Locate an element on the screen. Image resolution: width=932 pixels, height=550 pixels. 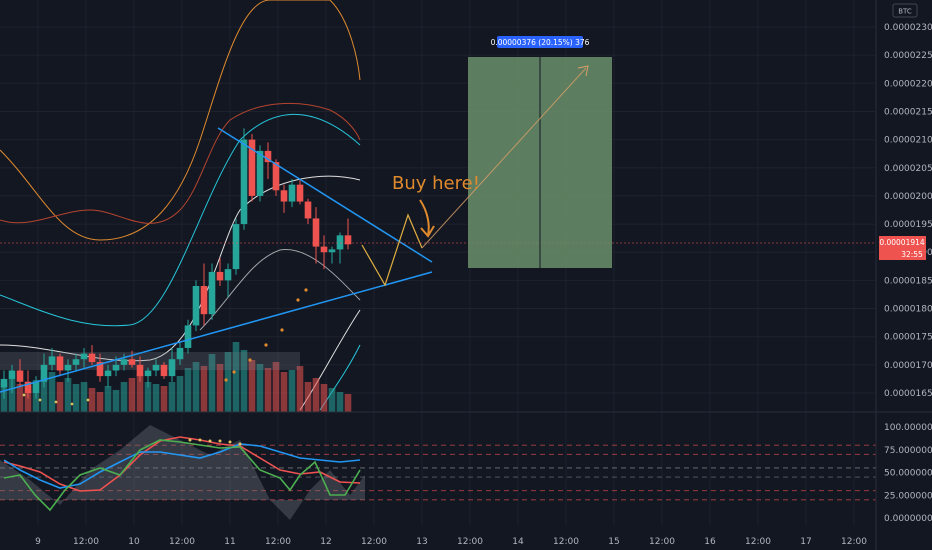
parabolic-sar is located at coordinates (165, 347).